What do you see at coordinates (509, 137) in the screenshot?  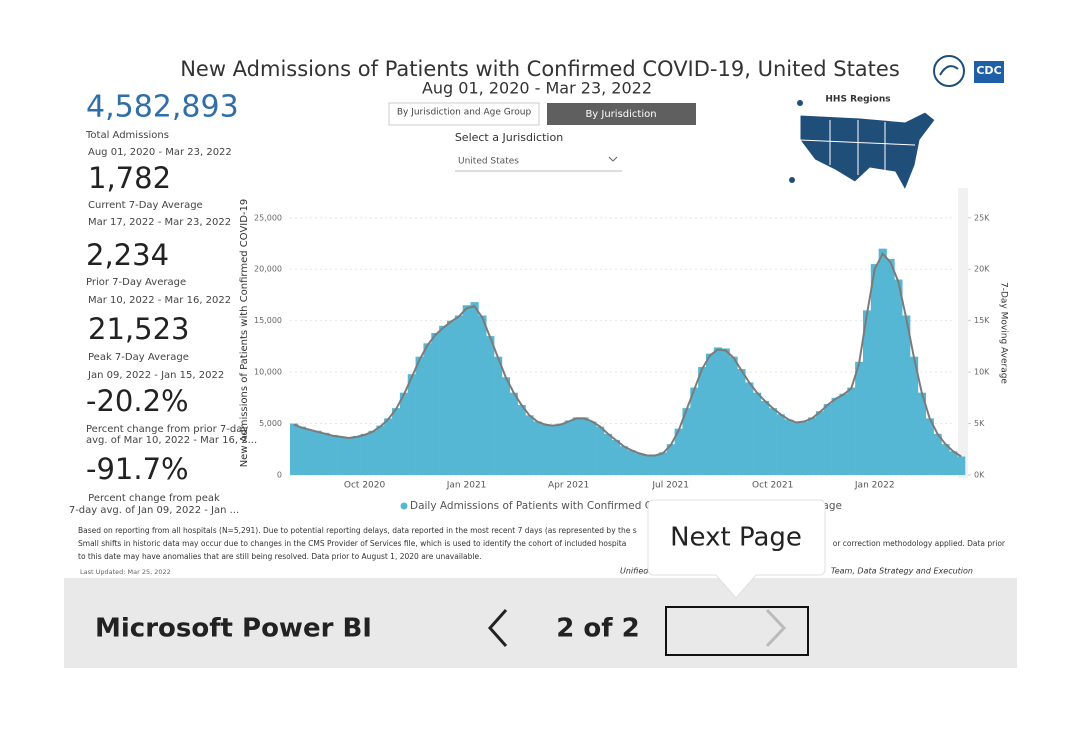 I see `select-label: Select a Jurisdiction` at bounding box center [509, 137].